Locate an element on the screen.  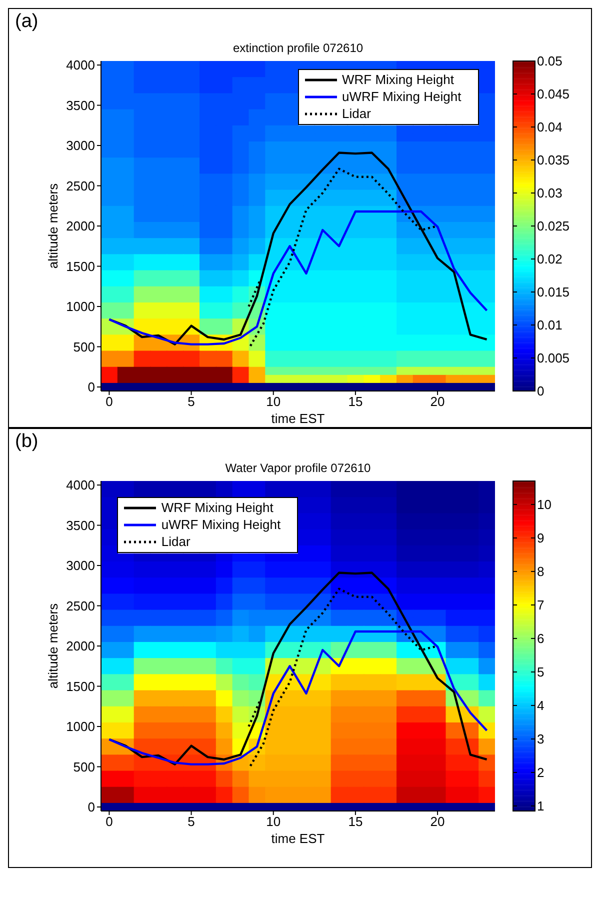
color-bar-label: 0.04 is located at coordinates (549, 127).